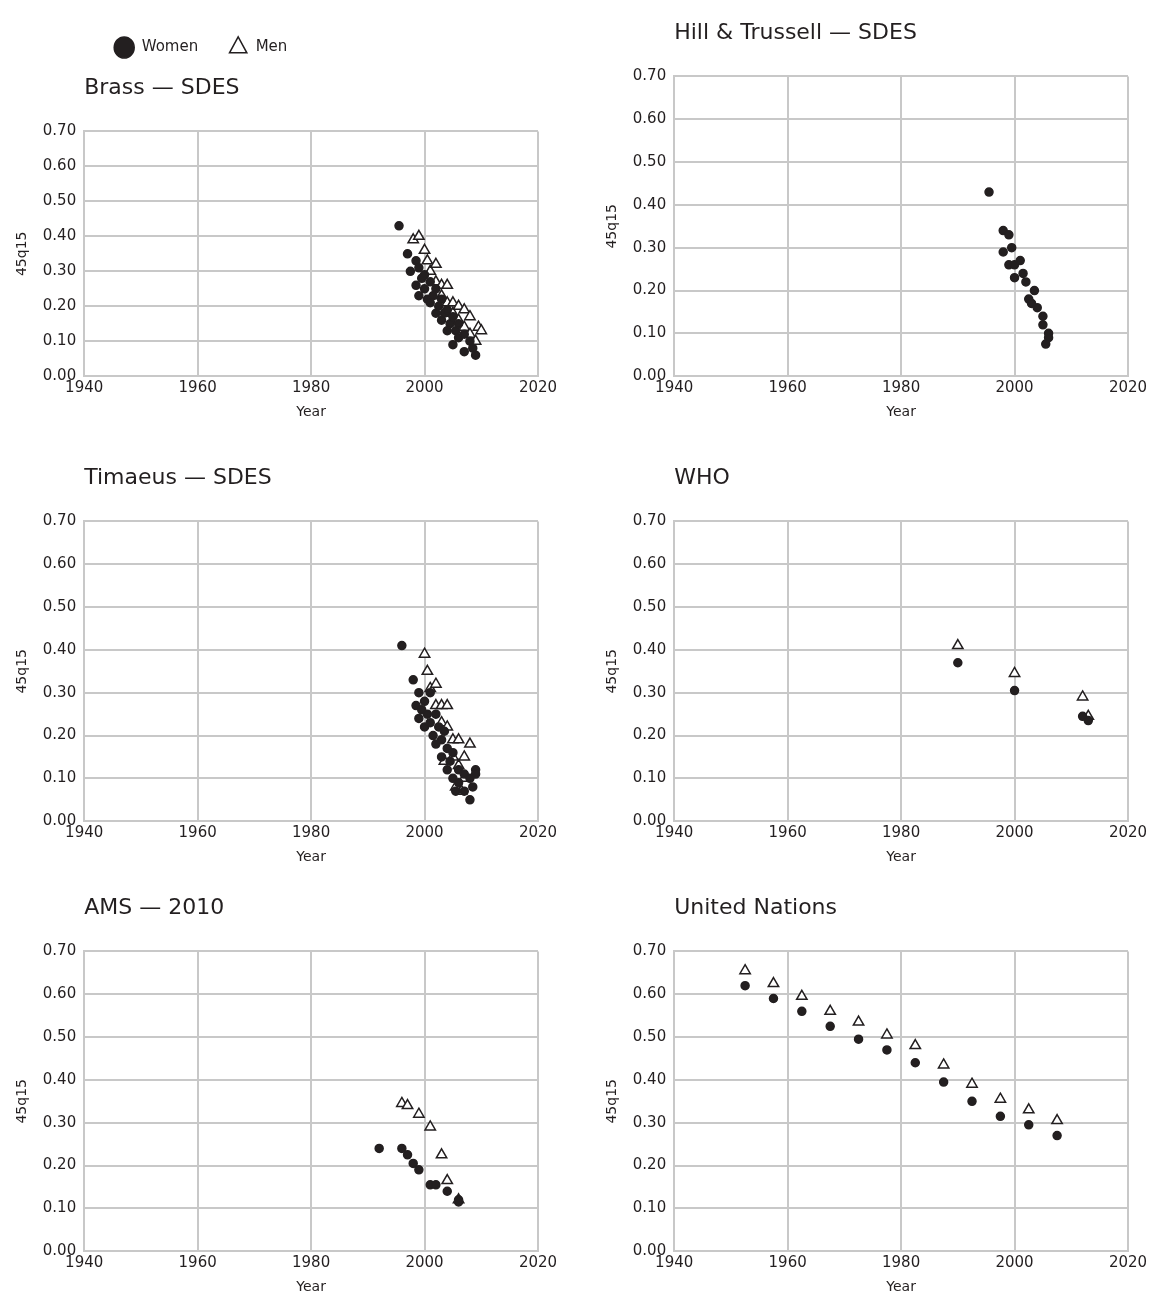  What do you see at coordinates (162, 86) in the screenshot?
I see `chart-title: Brass — SDES` at bounding box center [162, 86].